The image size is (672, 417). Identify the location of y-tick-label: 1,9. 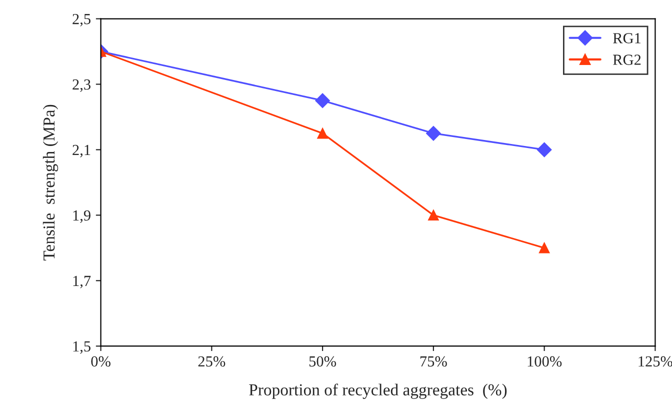
(81, 216).